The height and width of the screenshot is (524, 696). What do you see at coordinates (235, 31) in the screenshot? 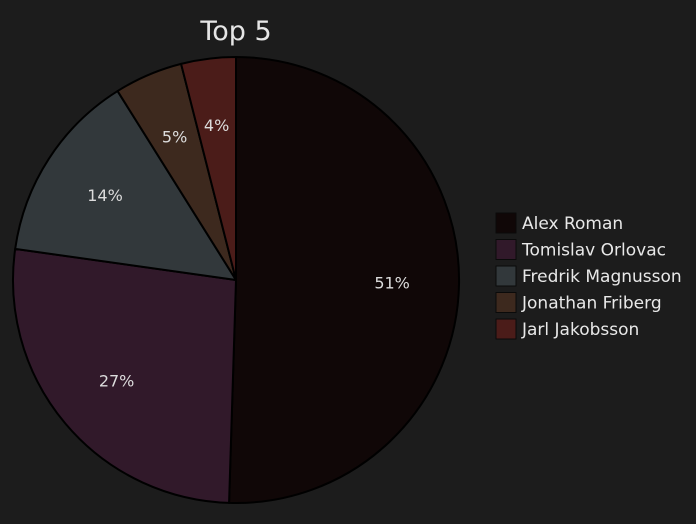
I see `chart-title: Top 5` at bounding box center [235, 31].